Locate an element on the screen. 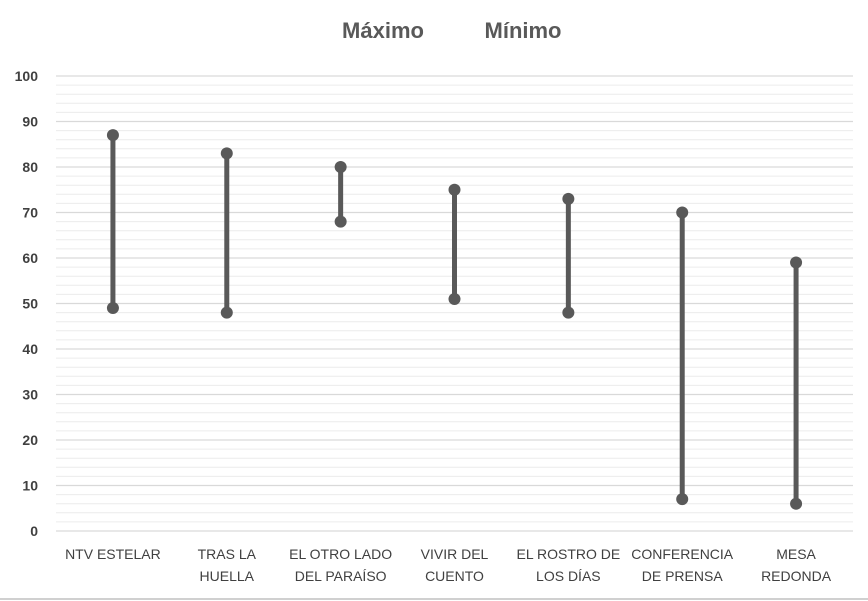  x-category-label-line: DEL PARAÍSO is located at coordinates (341, 576).